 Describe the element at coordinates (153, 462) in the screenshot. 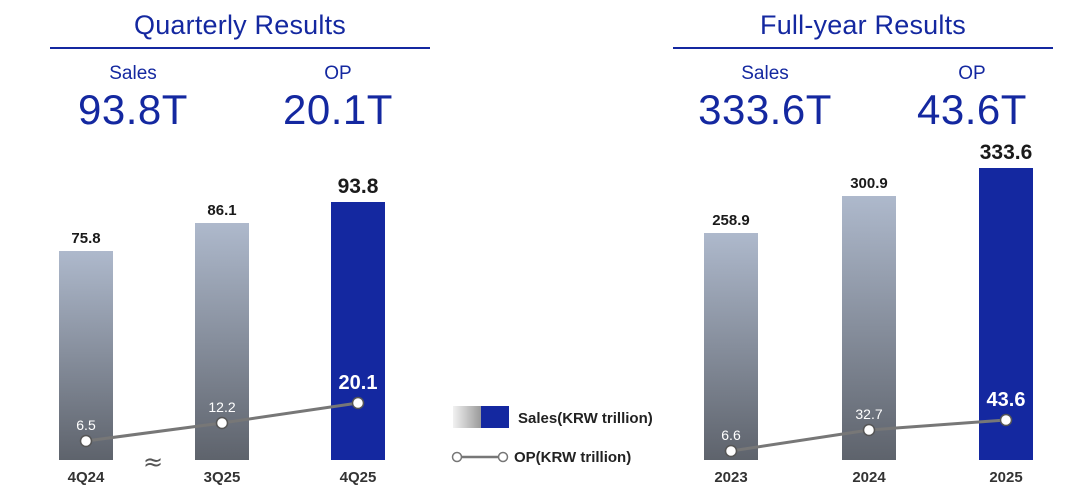

I see `axis-break-symbol: ≈` at that location.